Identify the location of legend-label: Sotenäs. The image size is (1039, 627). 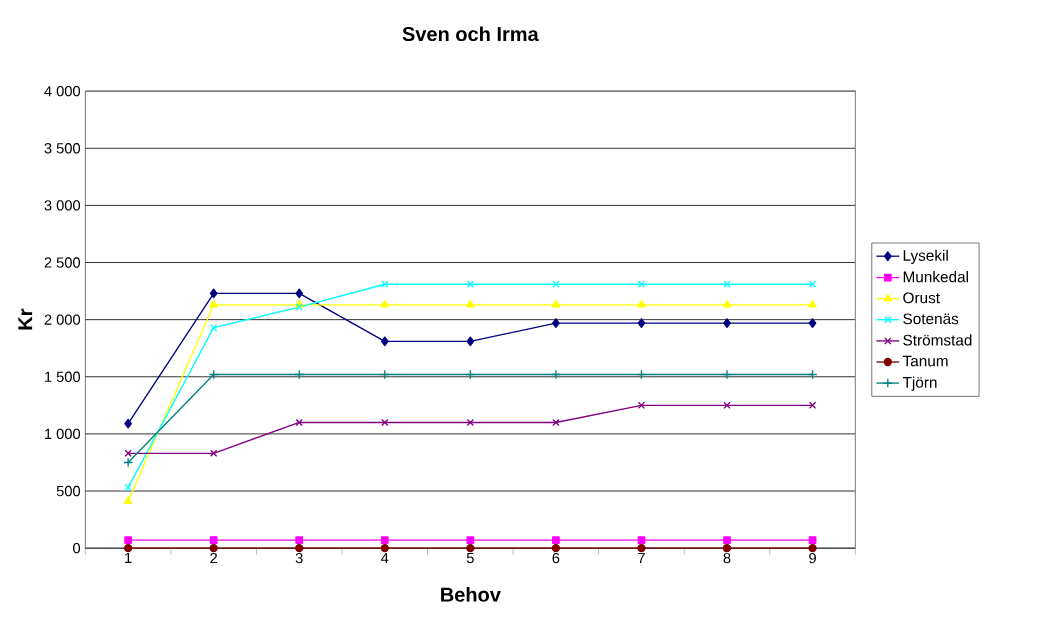
(931, 319).